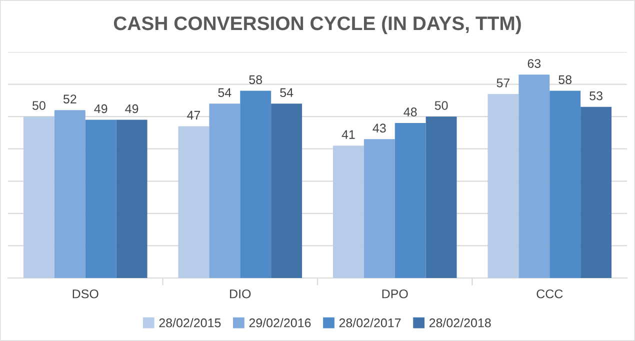 The image size is (635, 341). What do you see at coordinates (379, 128) in the screenshot?
I see `data-label: 43` at bounding box center [379, 128].